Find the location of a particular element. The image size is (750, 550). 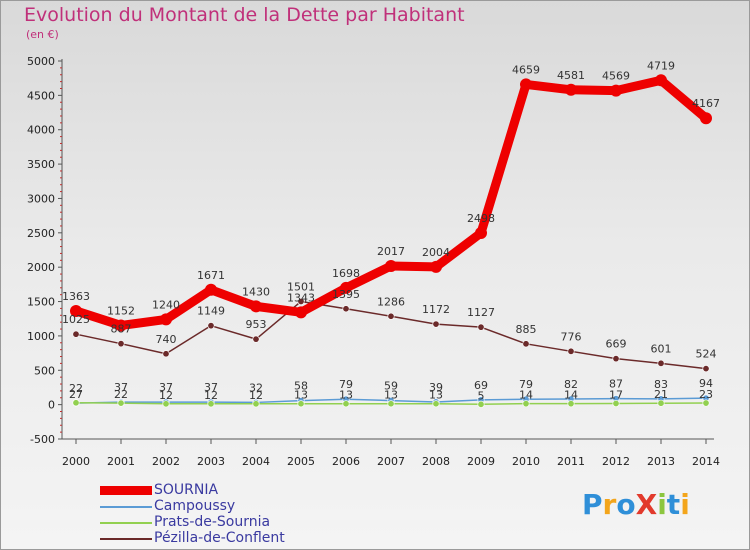

data-label-campoussy: 32 is located at coordinates (256, 387).